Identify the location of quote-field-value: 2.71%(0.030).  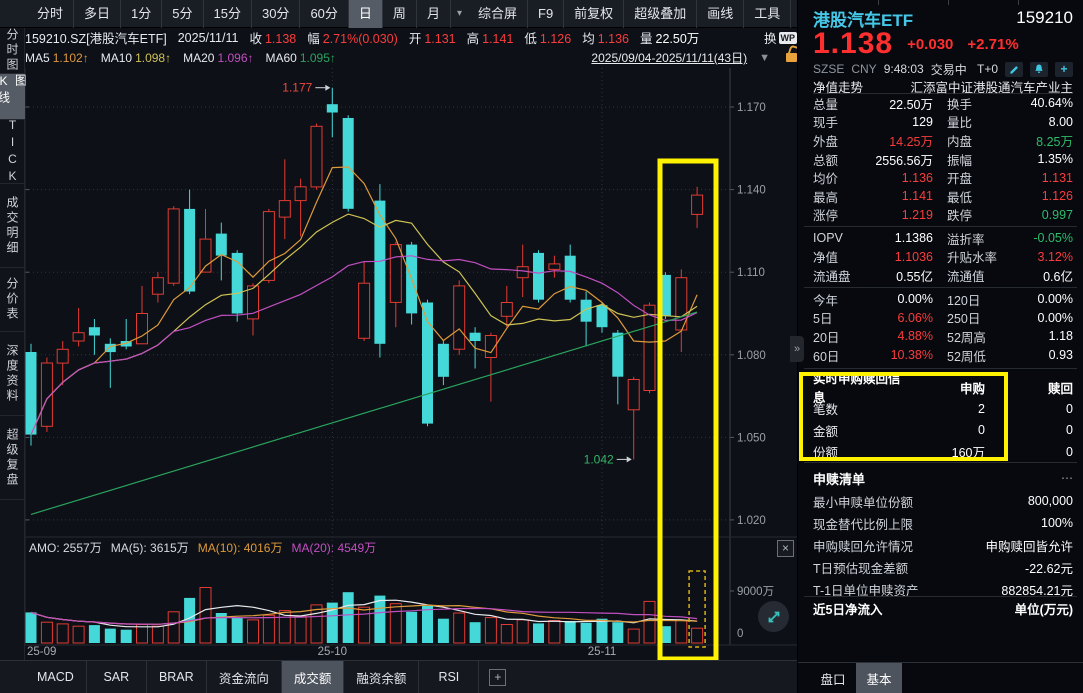
(360, 39).